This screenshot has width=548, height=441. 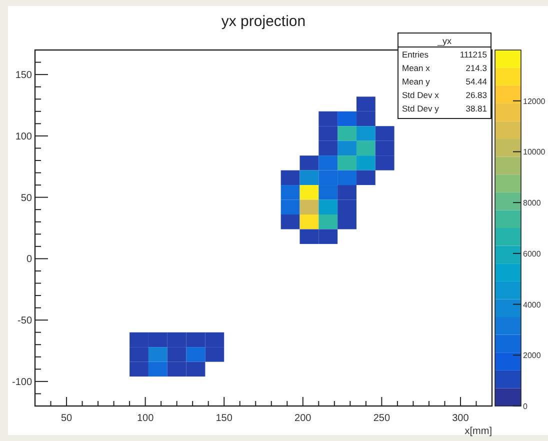 I want to click on y-tick-label: 150, so click(x=23, y=76).